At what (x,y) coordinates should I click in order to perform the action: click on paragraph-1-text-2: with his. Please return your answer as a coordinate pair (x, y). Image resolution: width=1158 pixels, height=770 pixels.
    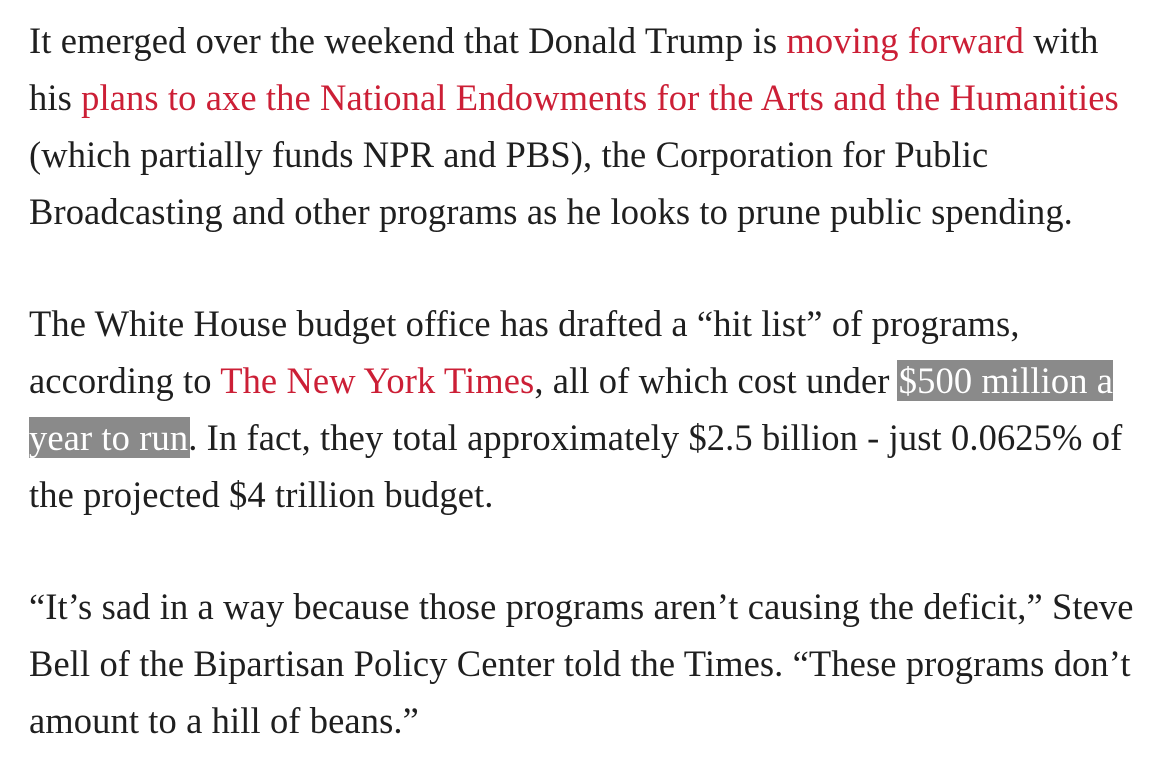
    Looking at the image, I should click on (564, 69).